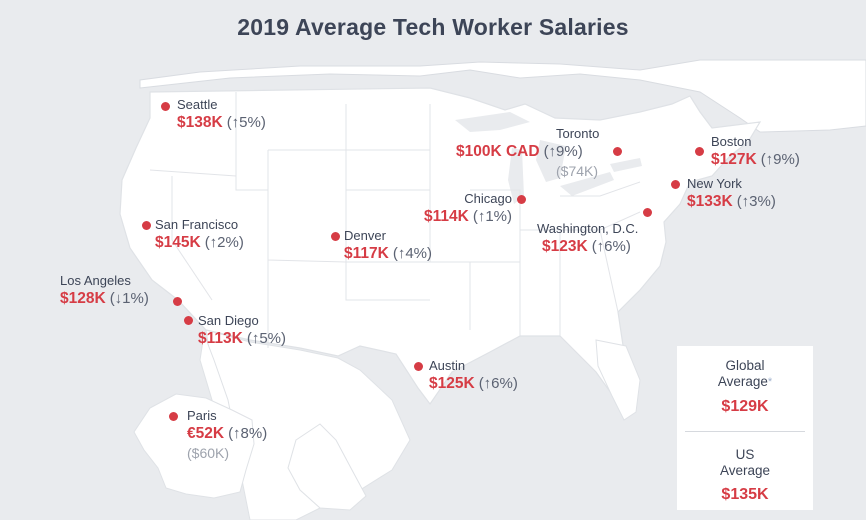 This screenshot has height=520, width=866. I want to click on global-label-line2: Average, so click(742, 381).